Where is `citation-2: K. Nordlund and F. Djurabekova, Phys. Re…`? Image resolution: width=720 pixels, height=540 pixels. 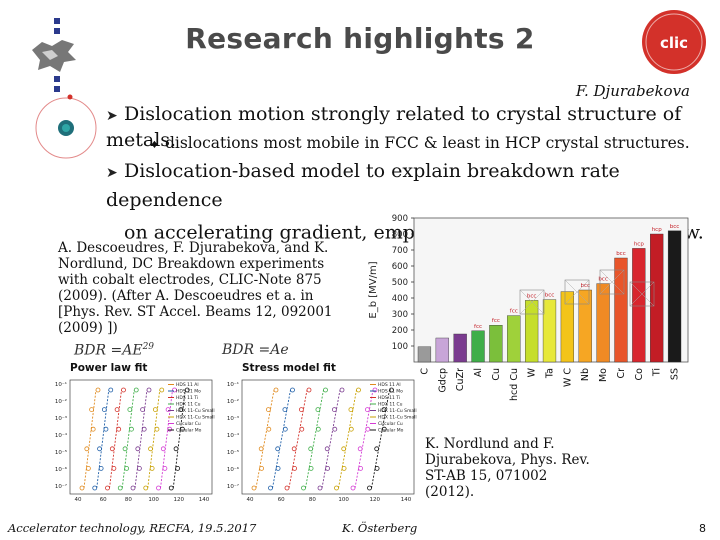 citation-2: K. Nordlund and F. Djurabekova, Phys. Re… is located at coordinates (507, 468).